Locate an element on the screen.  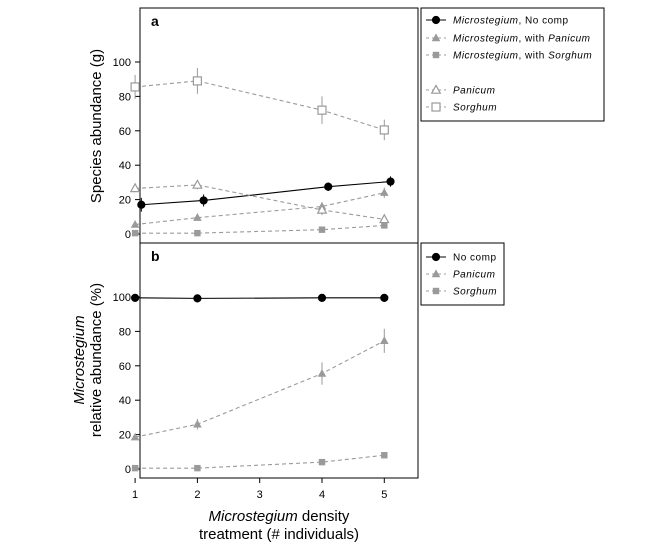
panel-letter: a is located at coordinates (155, 21).